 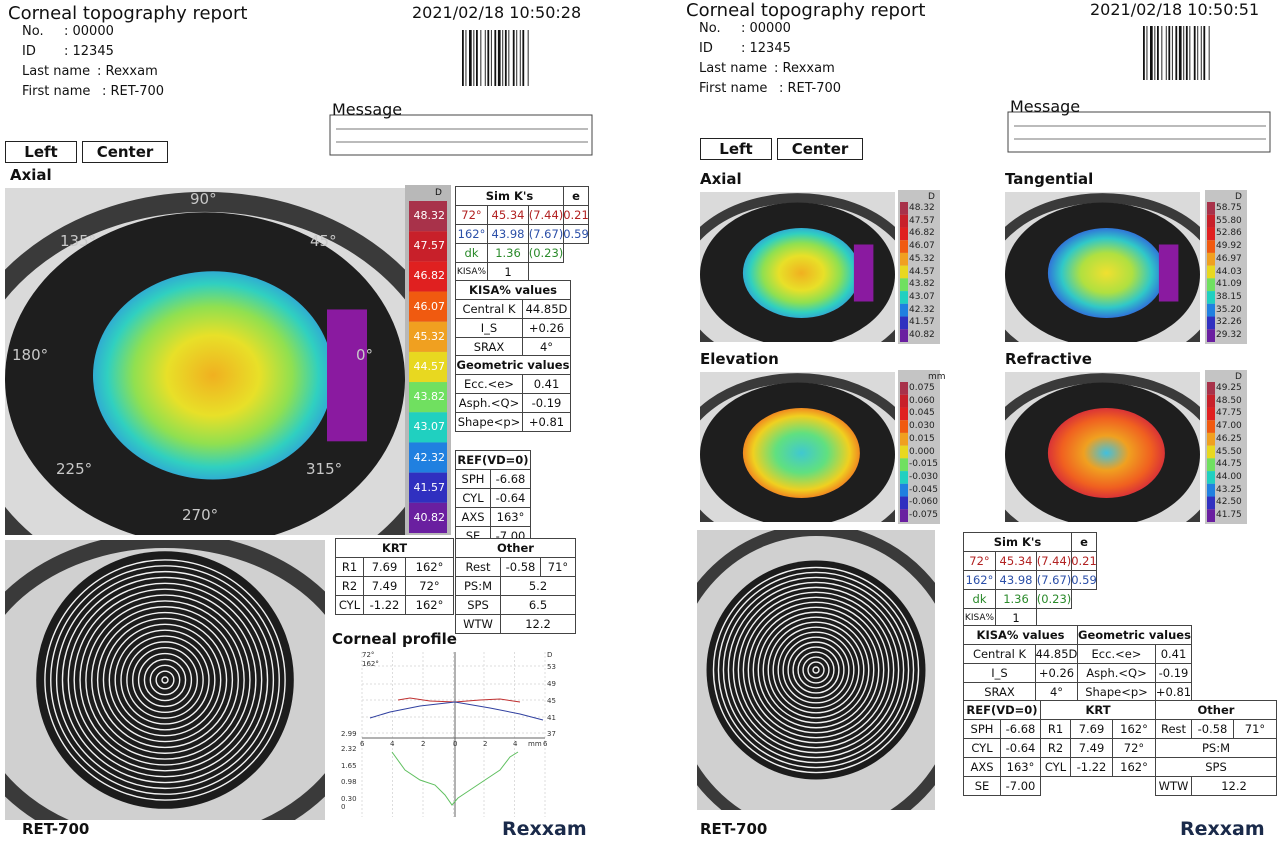 What do you see at coordinates (513, 290) in the screenshot?
I see `table-header: KISA% values` at bounding box center [513, 290].